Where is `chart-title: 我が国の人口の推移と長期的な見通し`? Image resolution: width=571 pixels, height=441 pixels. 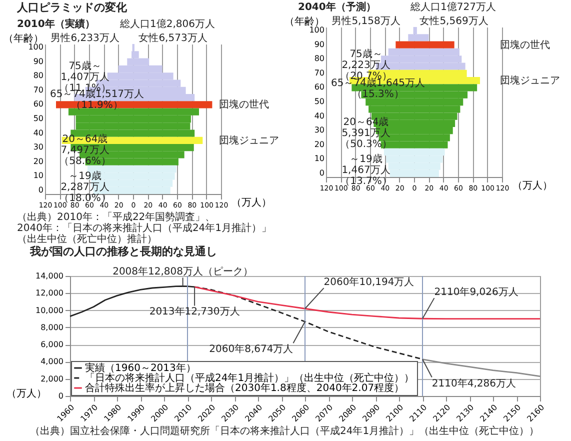 chart-title: 我が国の人口の推移と長期的な見通し is located at coordinates (123, 251).